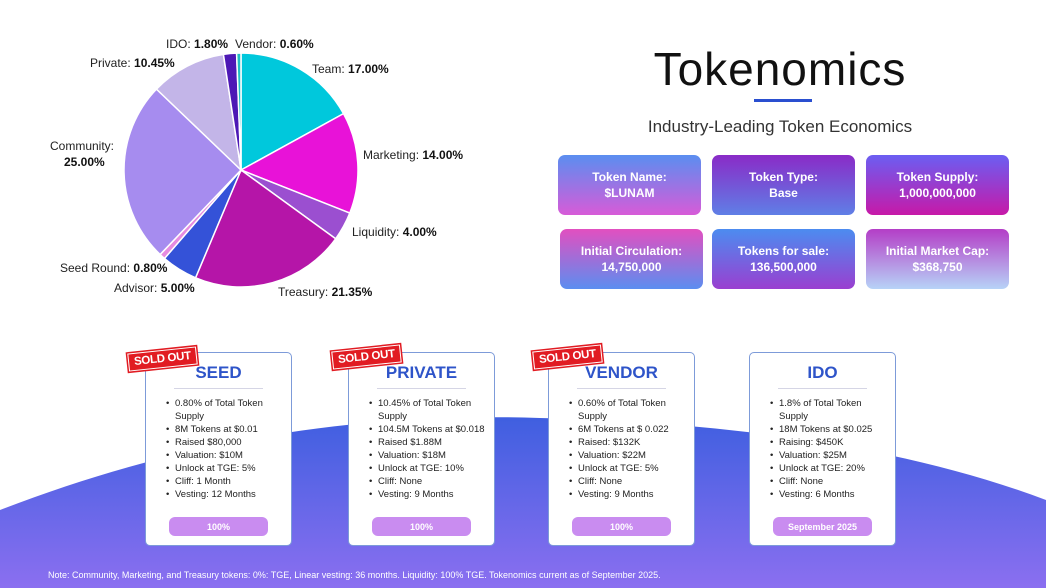 The image size is (1046, 588). What do you see at coordinates (783, 100) in the screenshot?
I see `title-underline` at bounding box center [783, 100].